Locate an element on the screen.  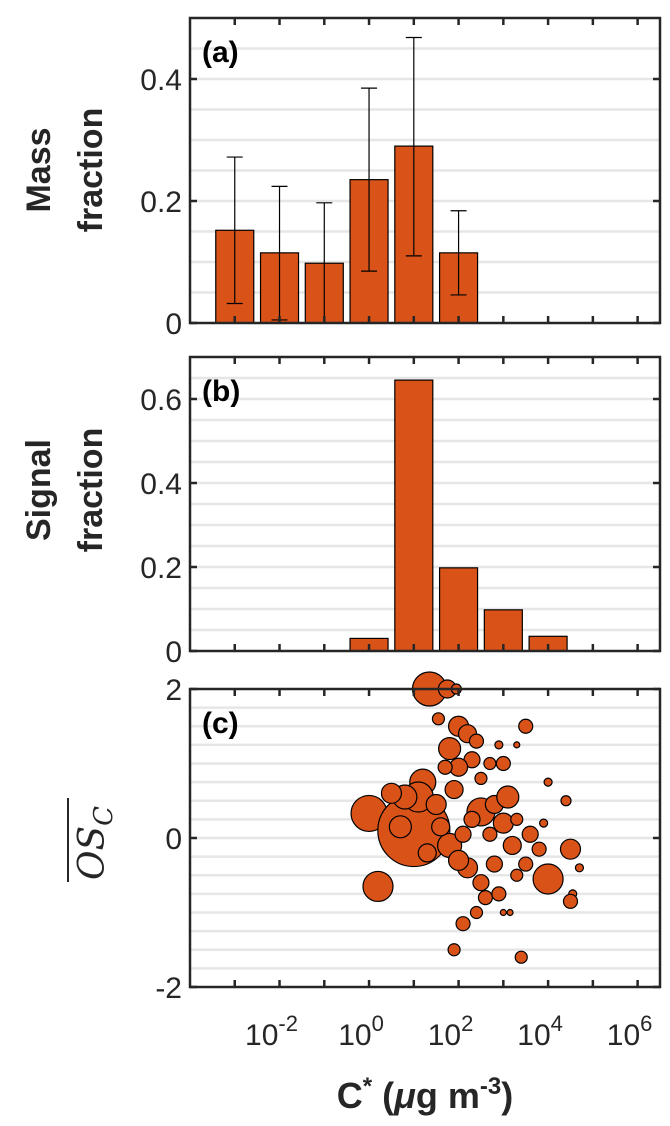
x-tick-label-exp: 4 is located at coordinates (557, 1023).